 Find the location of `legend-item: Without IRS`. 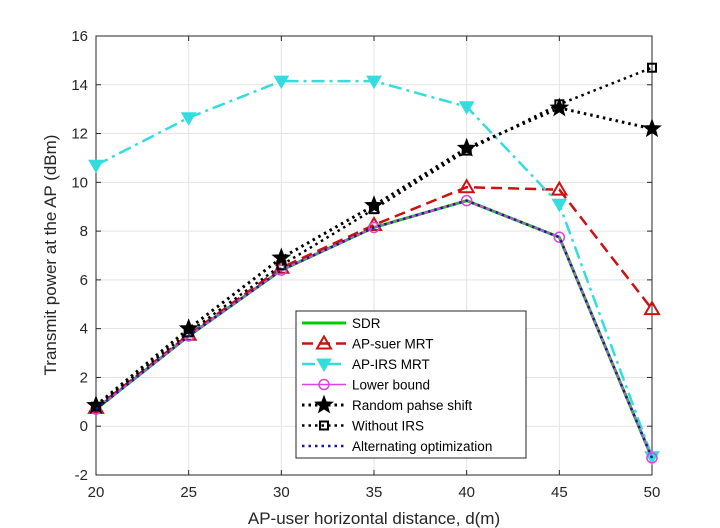

legend-item: Without IRS is located at coordinates (363, 426).